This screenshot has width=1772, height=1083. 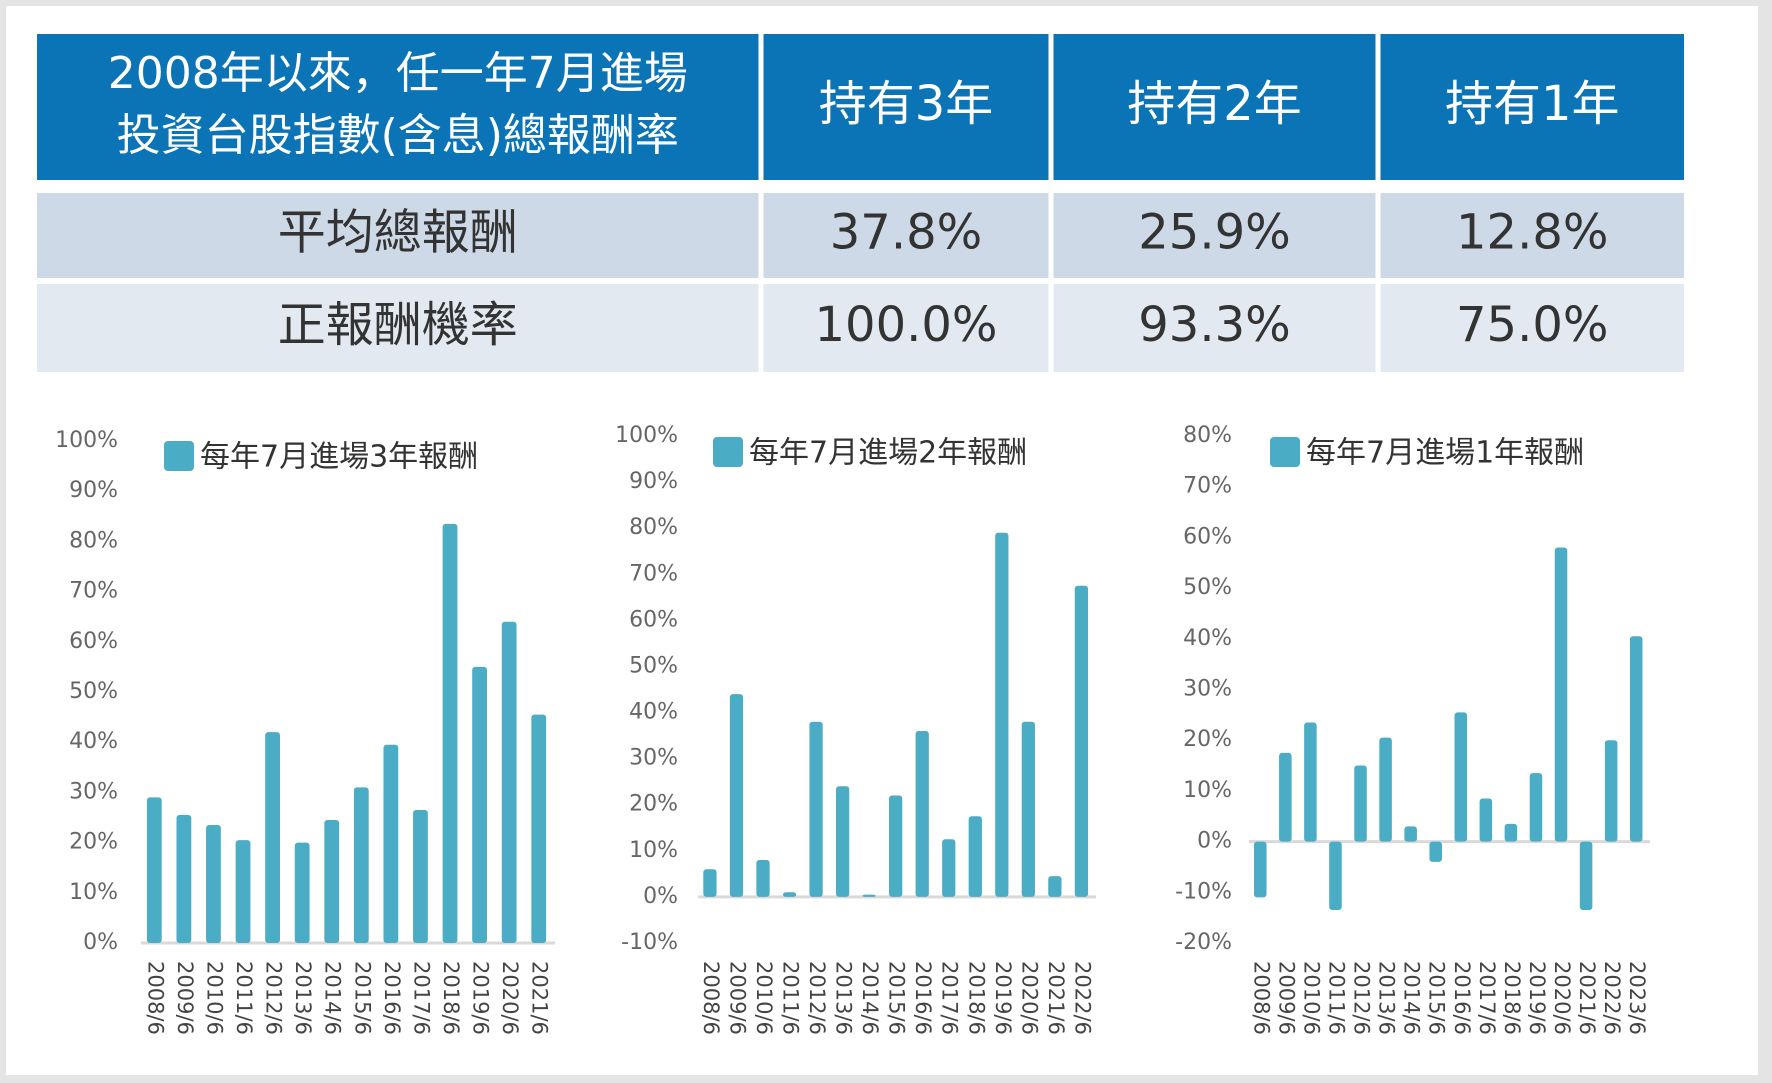 I want to click on y-tick-label: -10%, so click(x=649, y=942).